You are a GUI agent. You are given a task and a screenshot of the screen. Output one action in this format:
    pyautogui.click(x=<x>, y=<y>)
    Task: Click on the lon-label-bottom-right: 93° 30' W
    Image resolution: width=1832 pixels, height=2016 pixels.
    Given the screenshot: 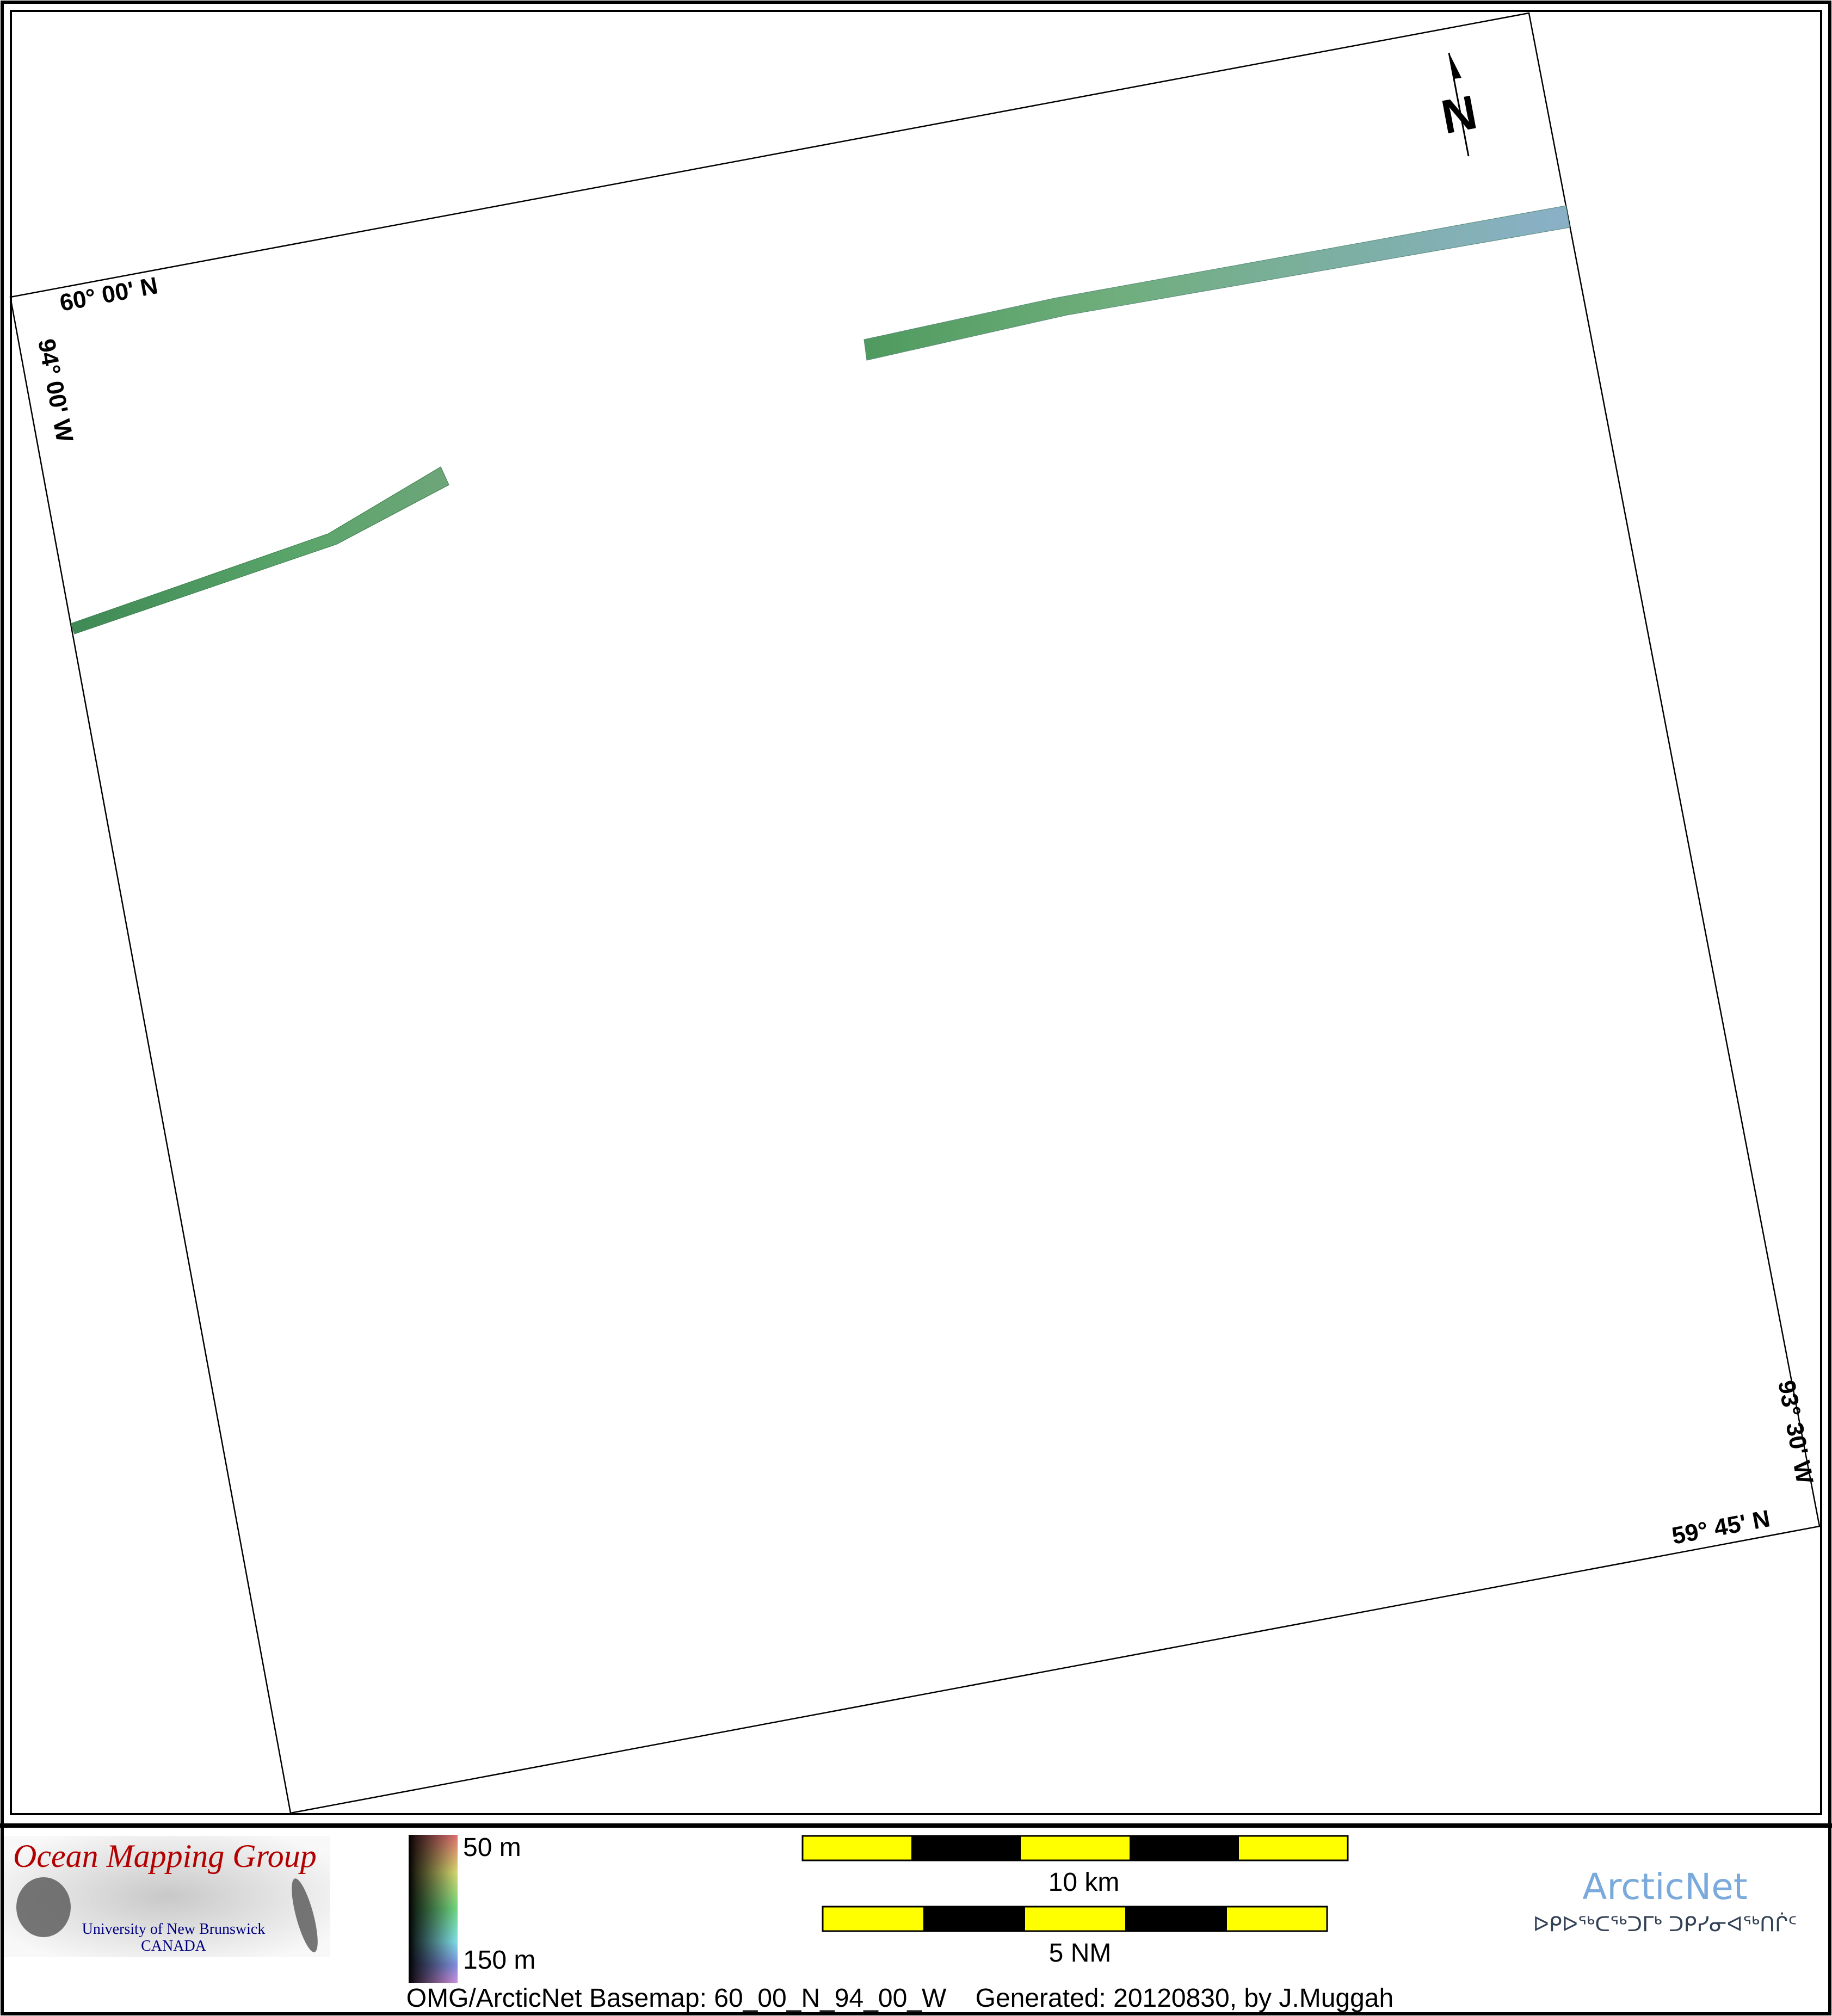 What is the action you would take?
    pyautogui.click(x=1795, y=1432)
    